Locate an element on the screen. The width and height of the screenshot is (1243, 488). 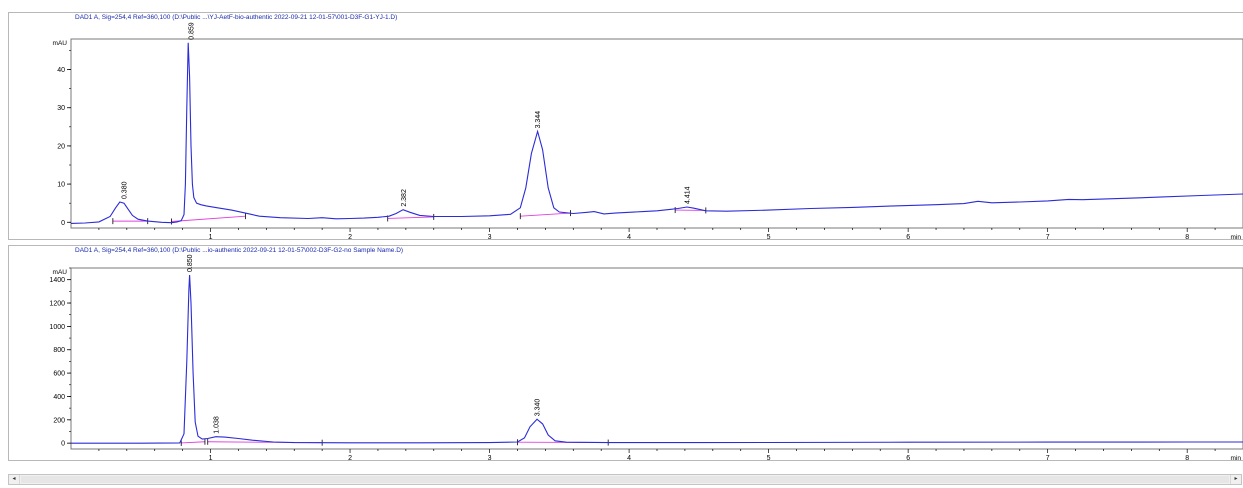
peak-retention-label: 1.038 is located at coordinates (216, 425).